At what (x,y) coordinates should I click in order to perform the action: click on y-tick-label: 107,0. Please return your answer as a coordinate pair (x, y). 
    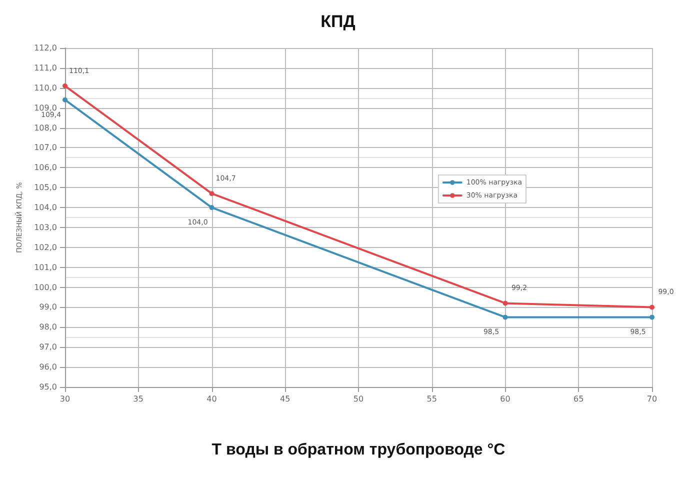
    Looking at the image, I should click on (45, 147).